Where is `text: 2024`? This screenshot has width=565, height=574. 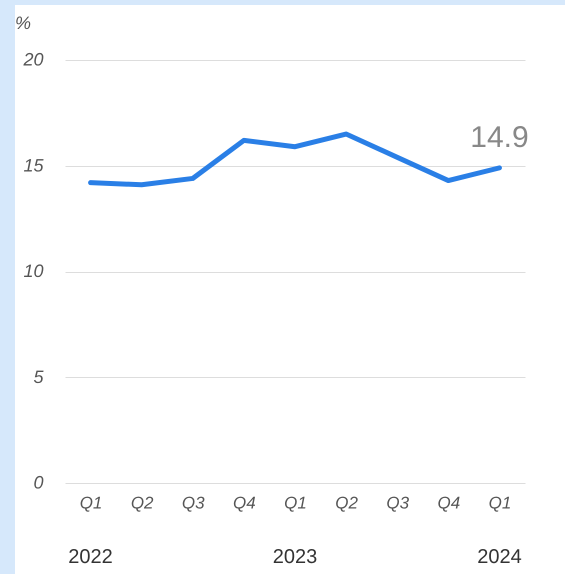 text: 2024 is located at coordinates (499, 557).